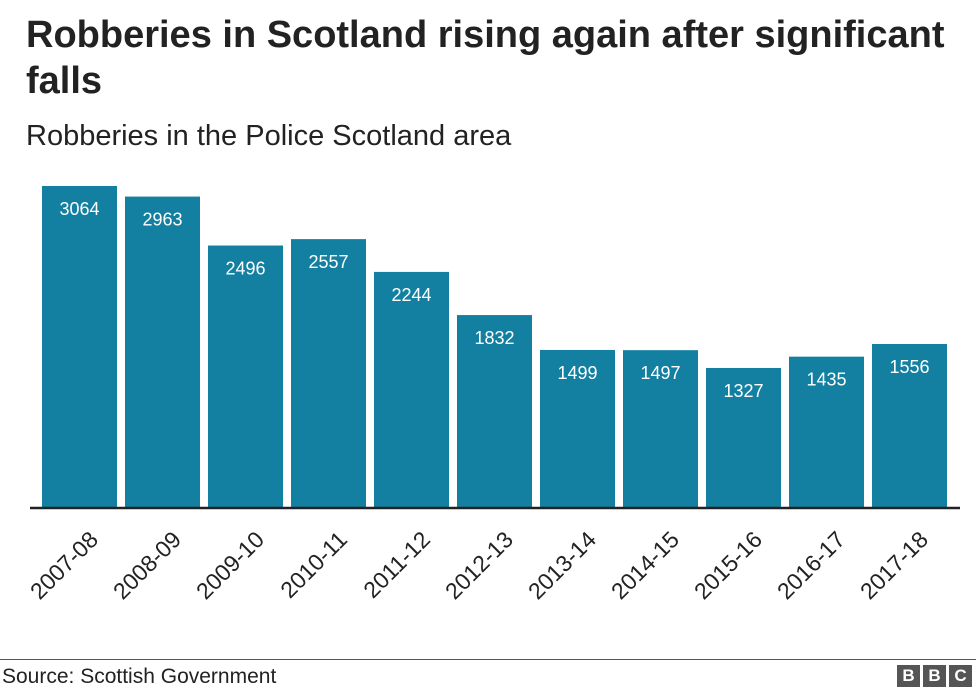 This screenshot has height=690, width=976. What do you see at coordinates (908, 676) in the screenshot?
I see `bbc-logo-letter-b1: B` at bounding box center [908, 676].